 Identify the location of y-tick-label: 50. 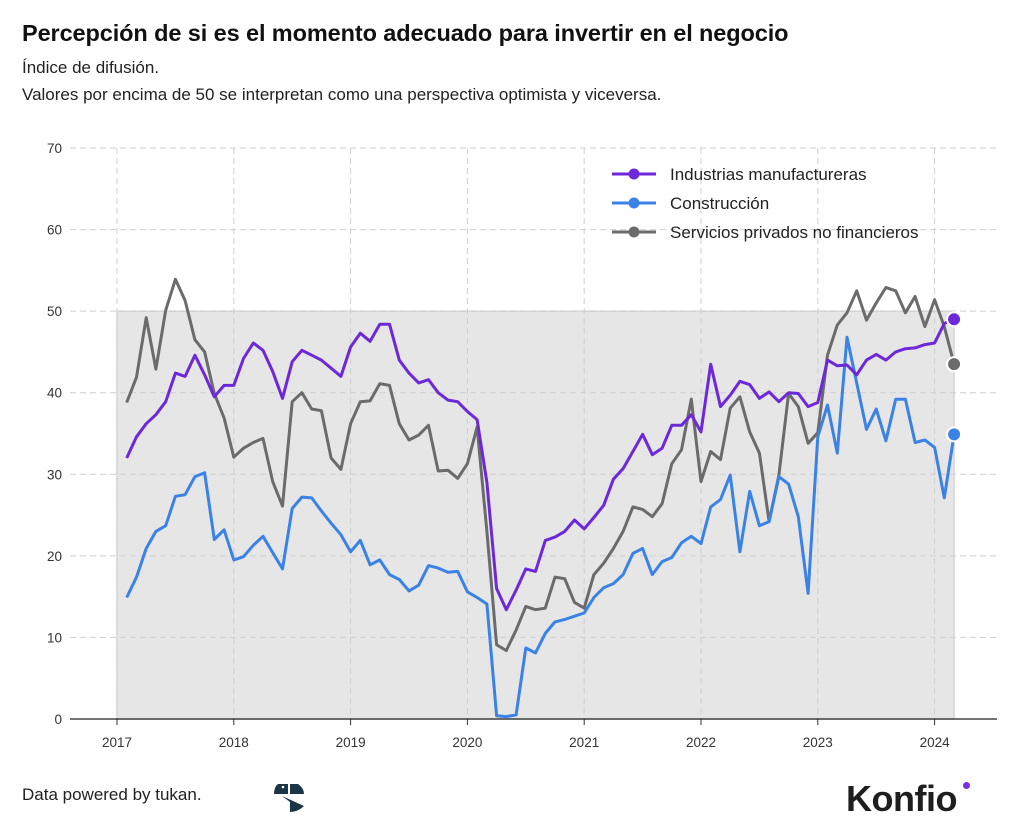
(54, 311).